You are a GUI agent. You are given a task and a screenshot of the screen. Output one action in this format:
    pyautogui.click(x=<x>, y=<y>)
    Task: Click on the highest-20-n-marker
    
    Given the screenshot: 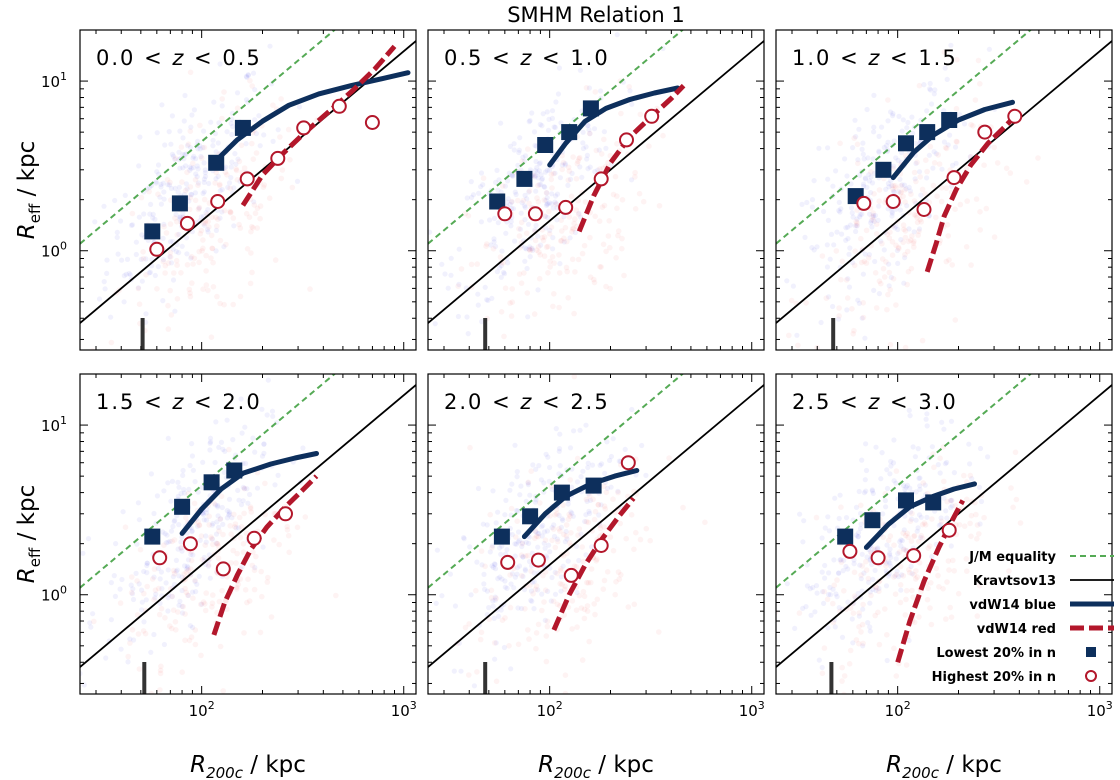 What is the action you would take?
    pyautogui.click(x=505, y=214)
    